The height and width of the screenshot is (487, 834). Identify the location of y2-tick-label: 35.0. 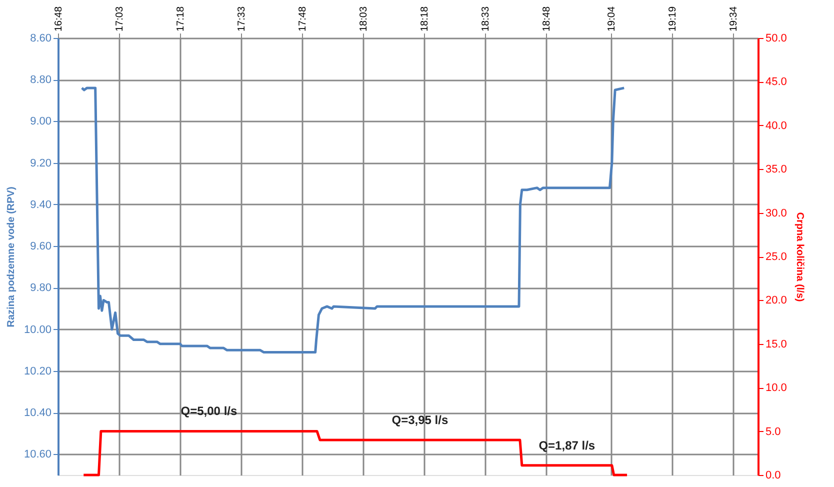
(776, 170).